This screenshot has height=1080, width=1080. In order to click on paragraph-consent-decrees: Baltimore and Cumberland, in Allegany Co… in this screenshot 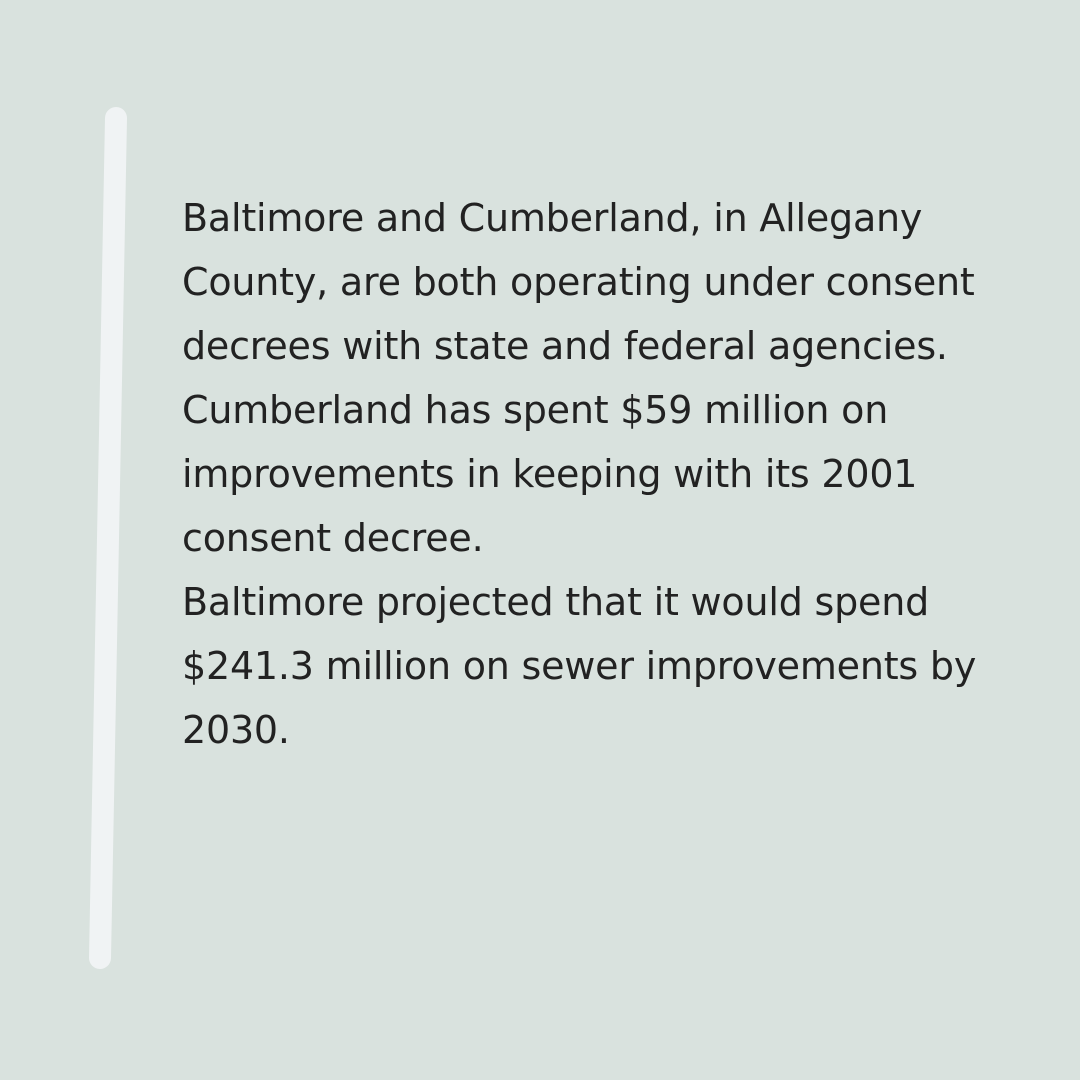, I will do `click(578, 282)`.